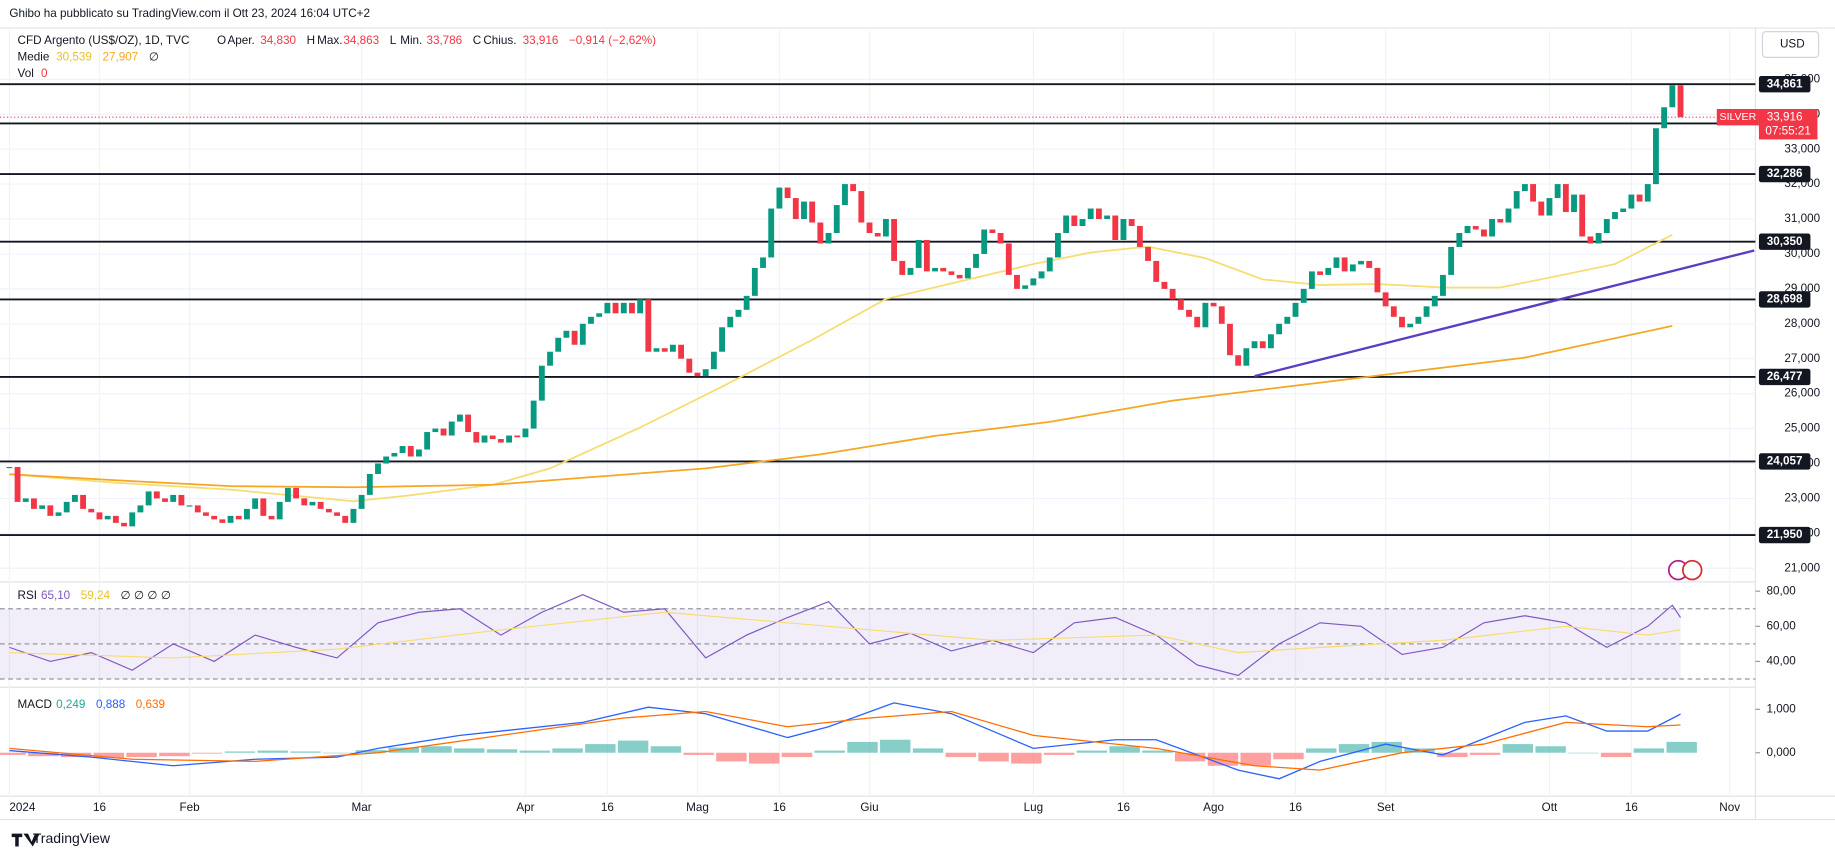 This screenshot has width=1835, height=857. I want to click on level-tag, so click(1784, 461).